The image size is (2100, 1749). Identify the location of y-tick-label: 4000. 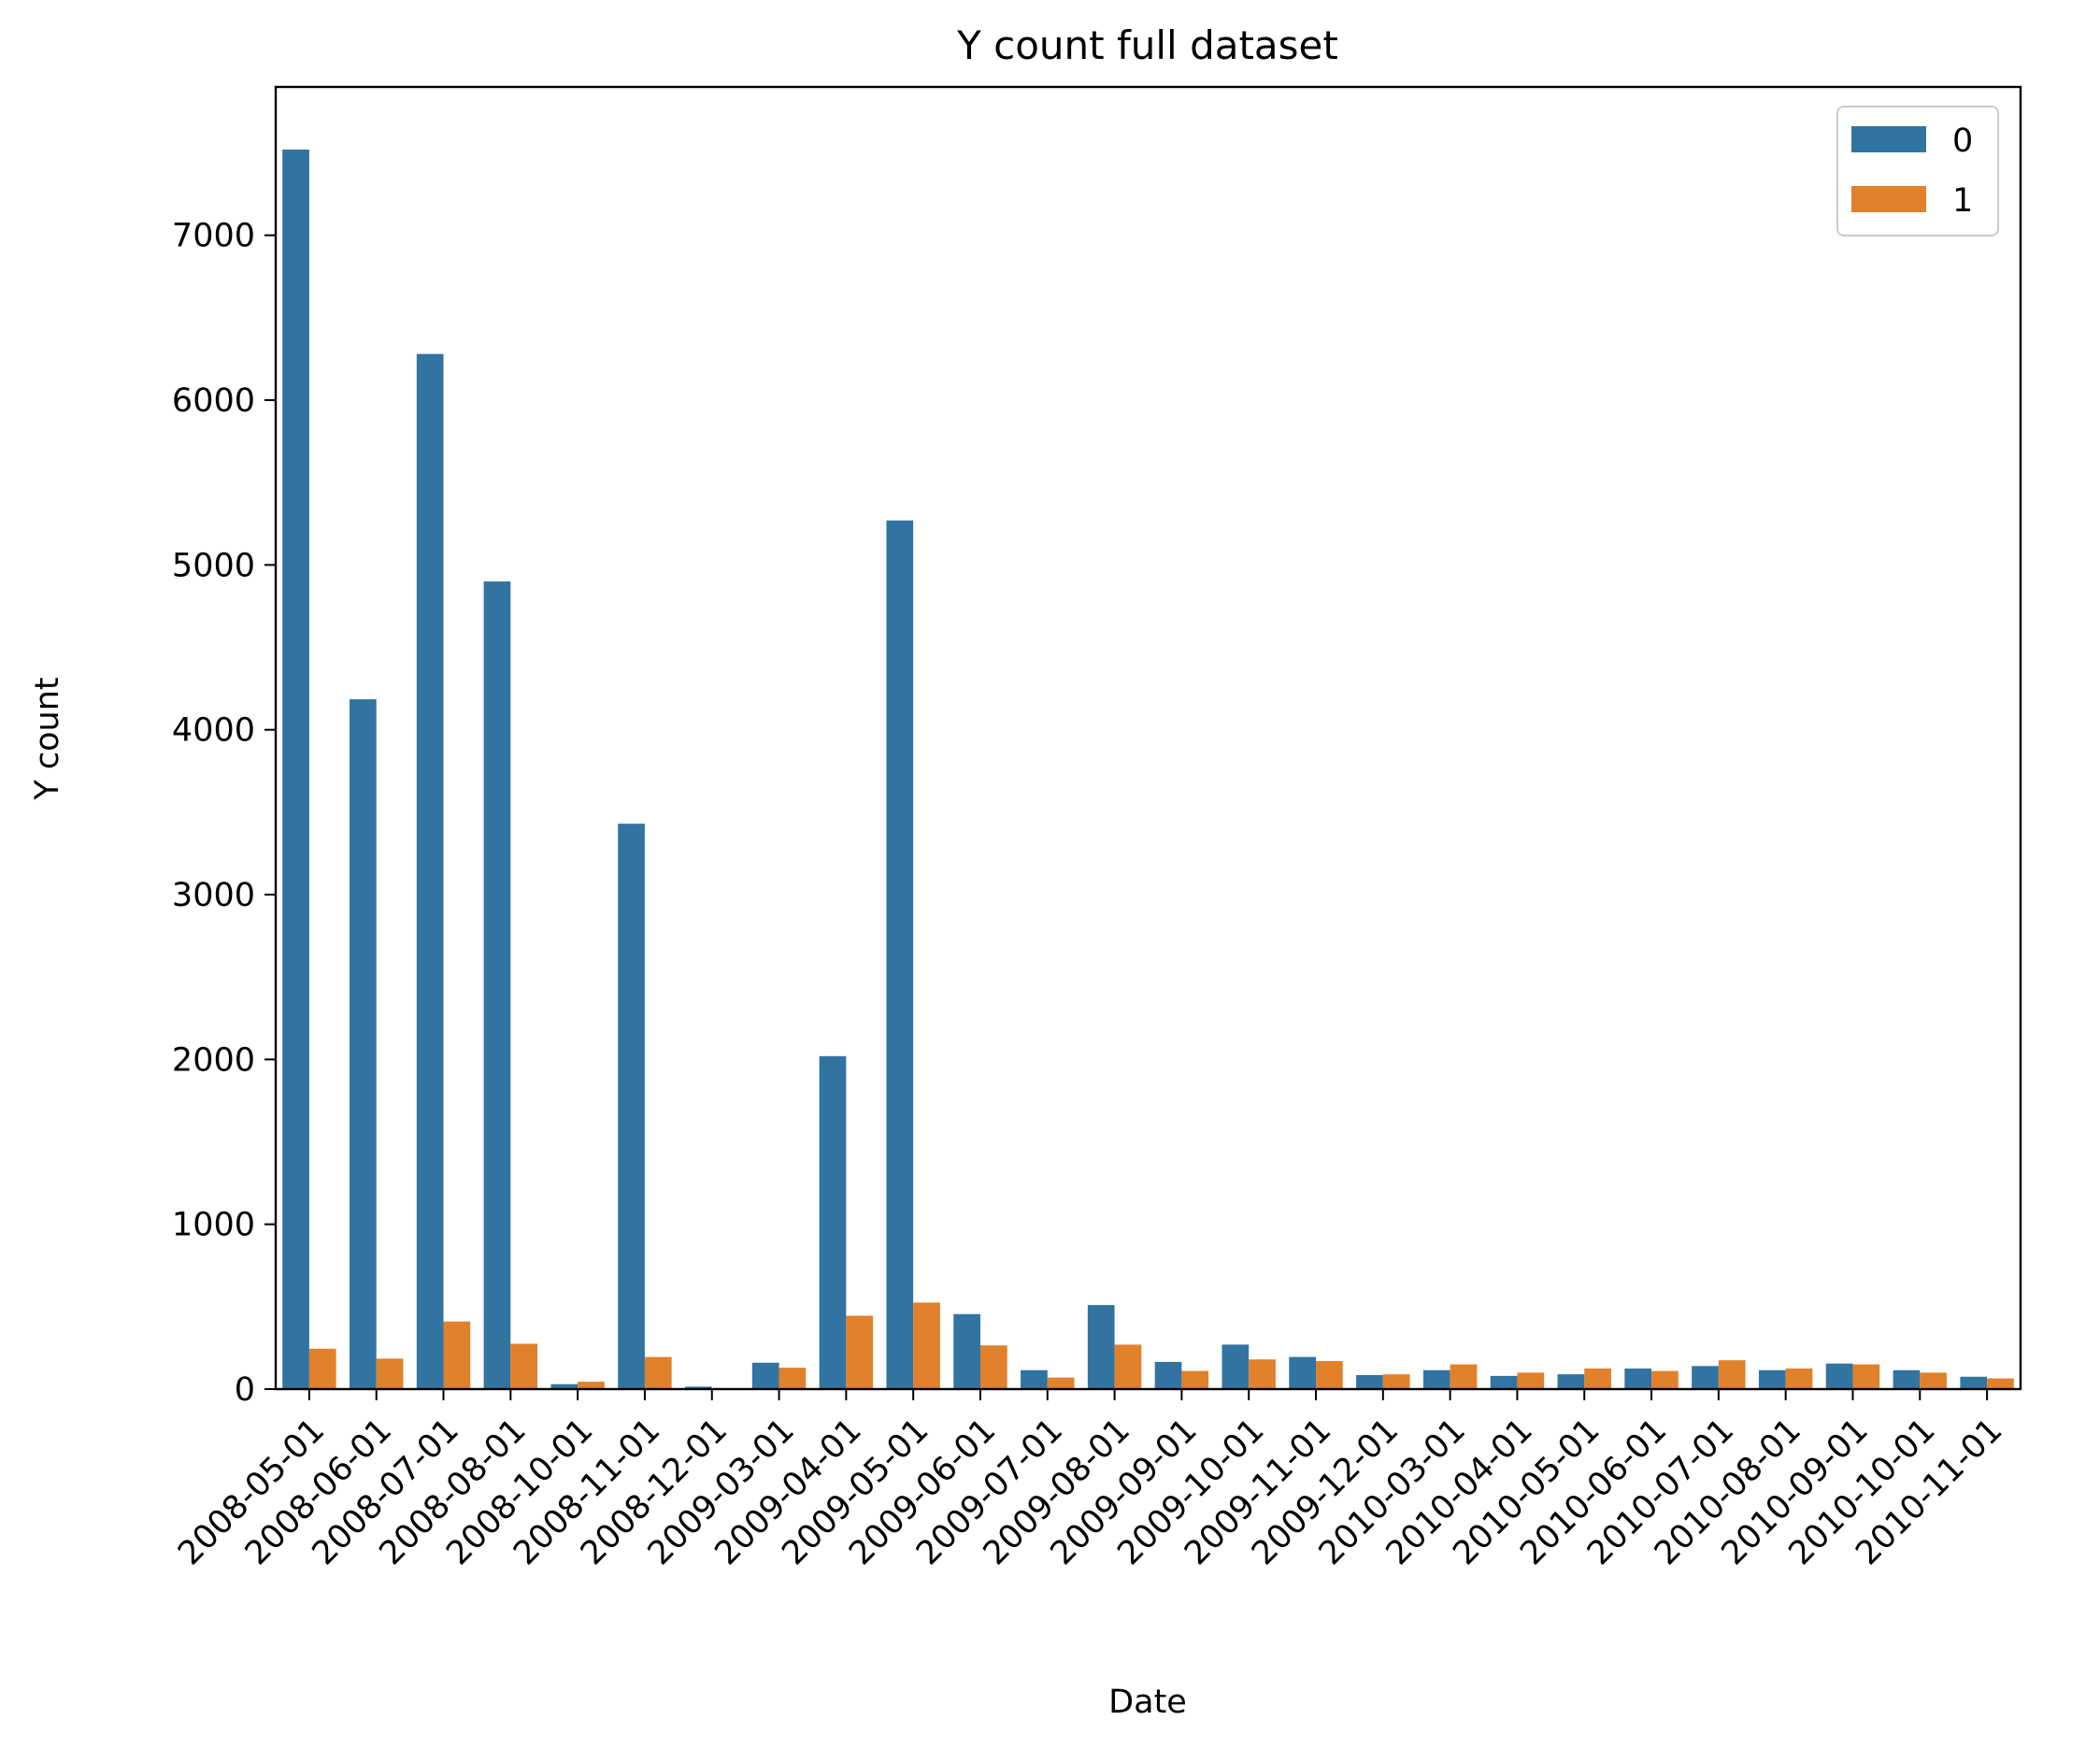
(214, 731).